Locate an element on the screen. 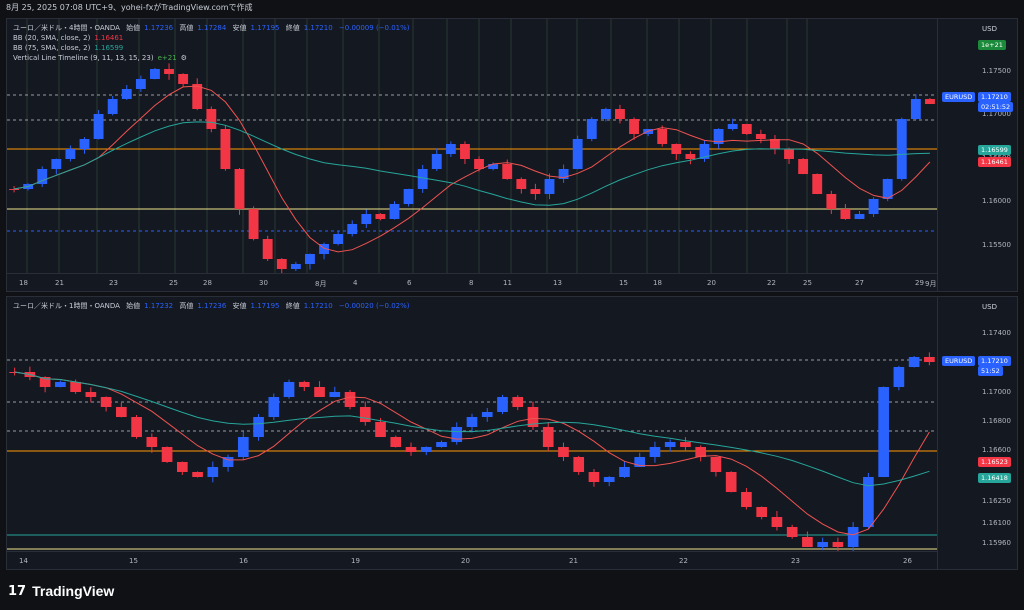  x-tick: 20 is located at coordinates (465, 561).